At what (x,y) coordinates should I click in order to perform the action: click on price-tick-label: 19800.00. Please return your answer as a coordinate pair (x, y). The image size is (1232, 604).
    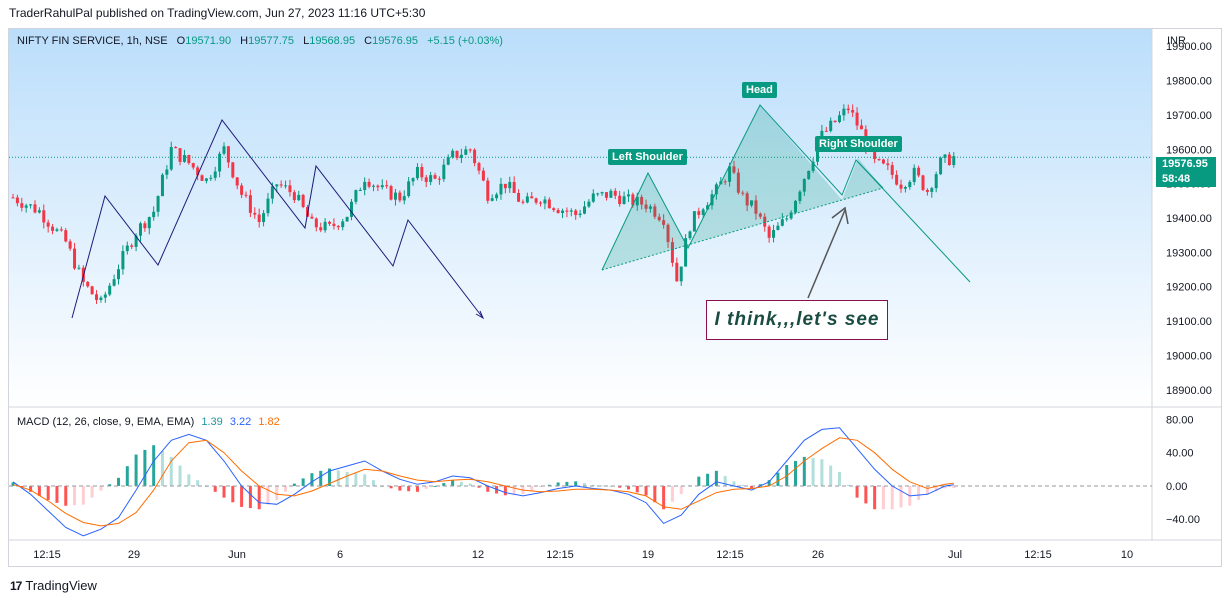
    Looking at the image, I should click on (1189, 82).